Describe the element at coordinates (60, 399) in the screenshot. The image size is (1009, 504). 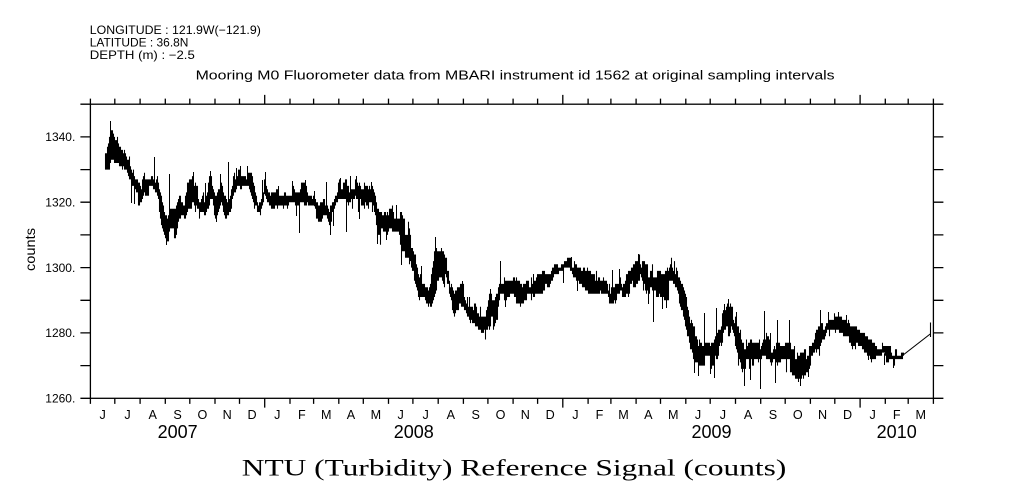
I see `svg-text: 1260.` at that location.